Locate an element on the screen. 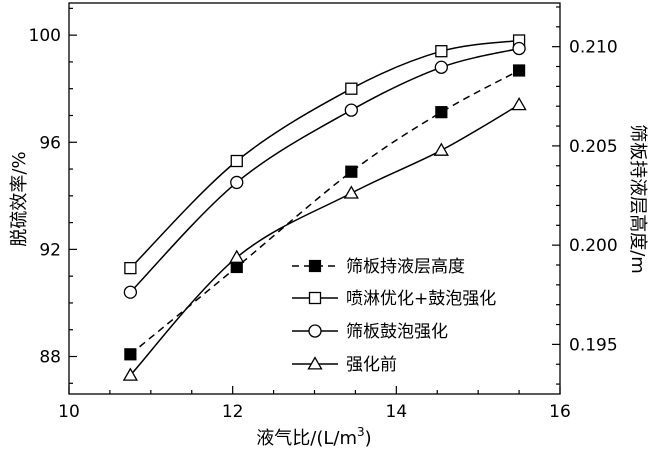 Image resolution: width=648 pixels, height=455 pixels. y-left-tick-label: 92 is located at coordinates (50, 250).